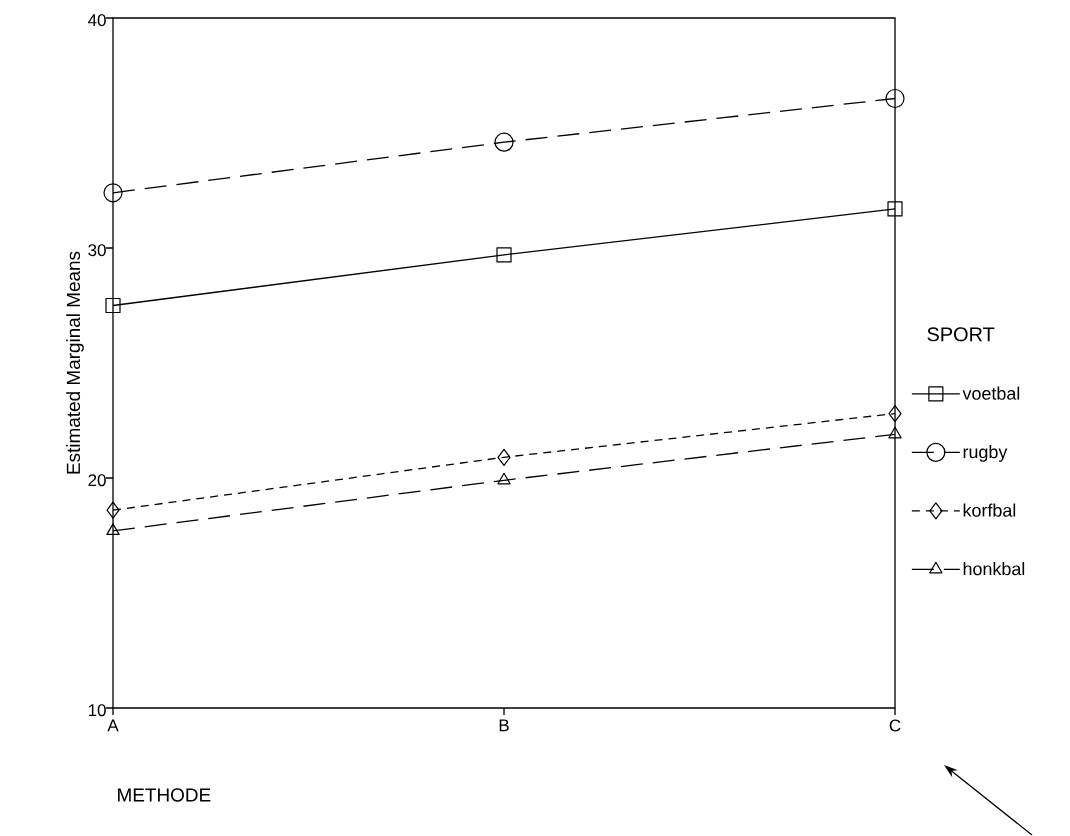 The image size is (1070, 836). What do you see at coordinates (994, 569) in the screenshot?
I see `legend-label: honkbal` at bounding box center [994, 569].